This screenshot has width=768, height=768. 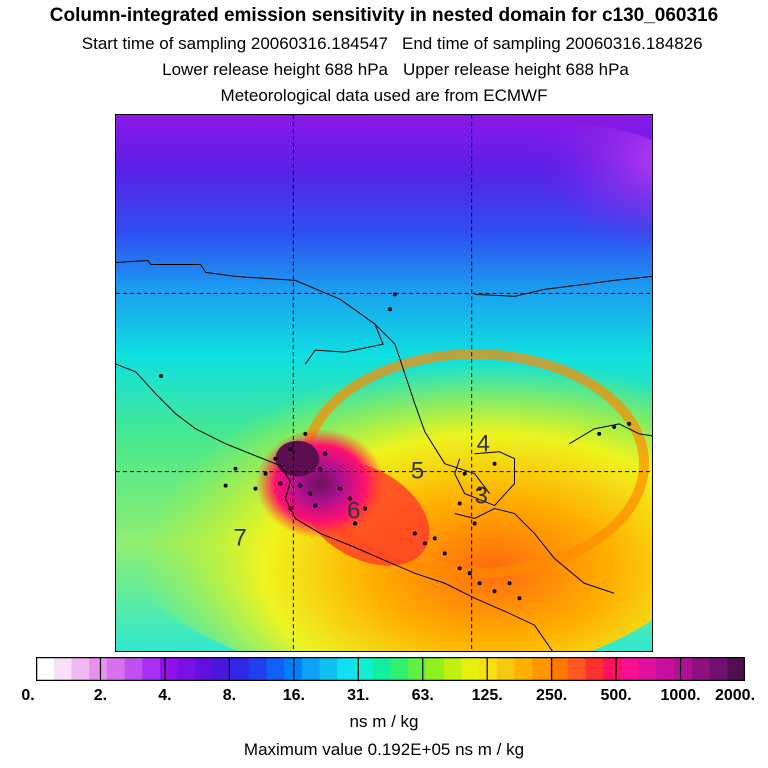 What do you see at coordinates (320, 483) in the screenshot?
I see `high-sensitivity-core` at bounding box center [320, 483].